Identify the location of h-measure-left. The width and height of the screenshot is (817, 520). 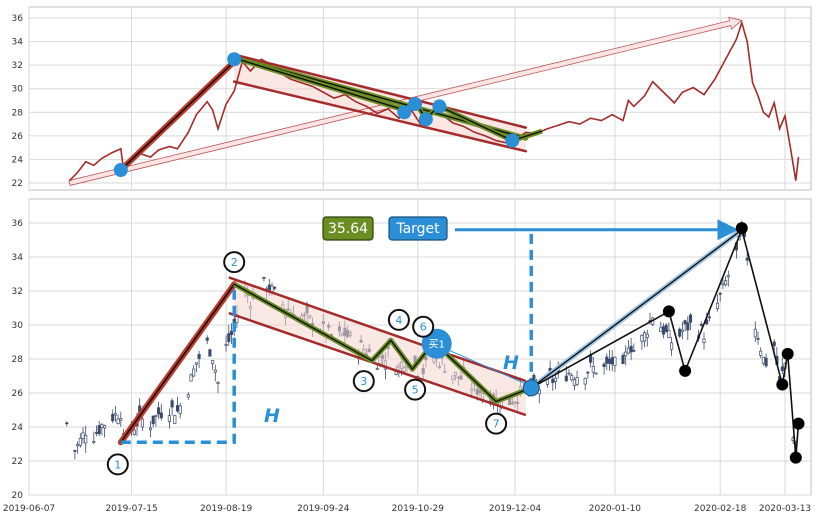
(178, 364).